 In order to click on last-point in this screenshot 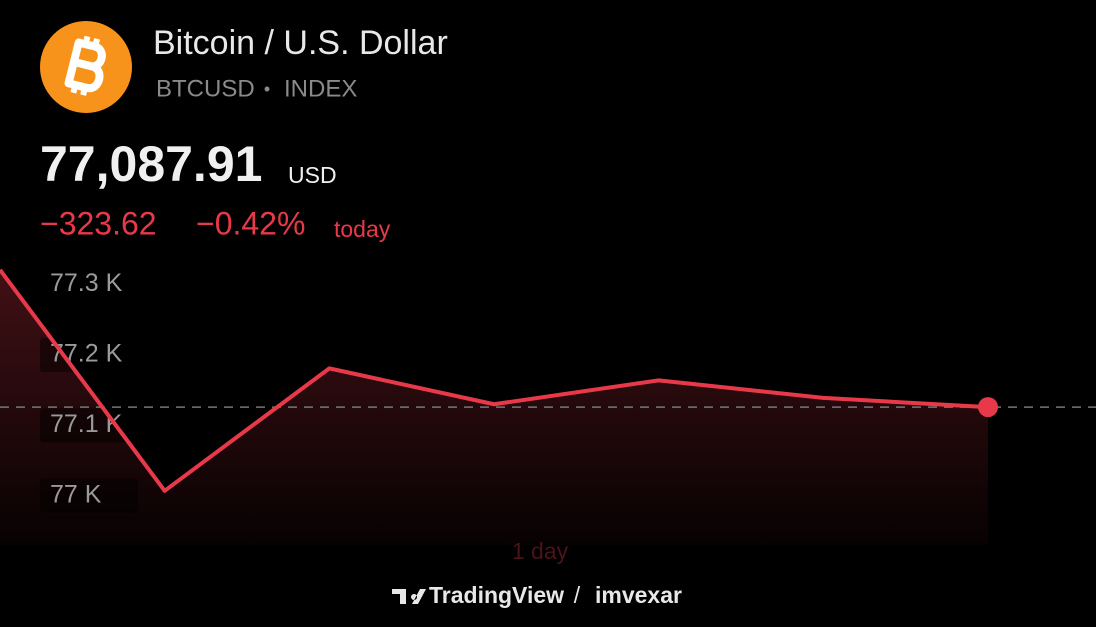, I will do `click(988, 407)`.